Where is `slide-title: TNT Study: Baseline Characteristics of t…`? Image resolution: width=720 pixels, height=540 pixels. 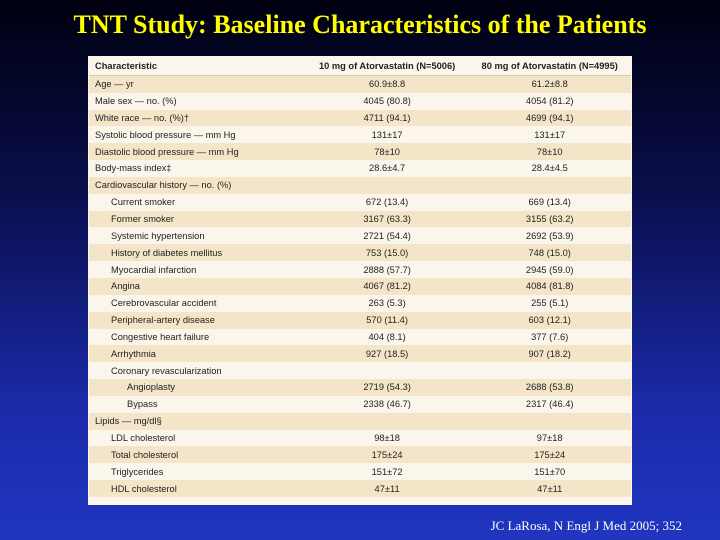
slide-title: TNT Study: Baseline Characteristics of t… is located at coordinates (360, 24).